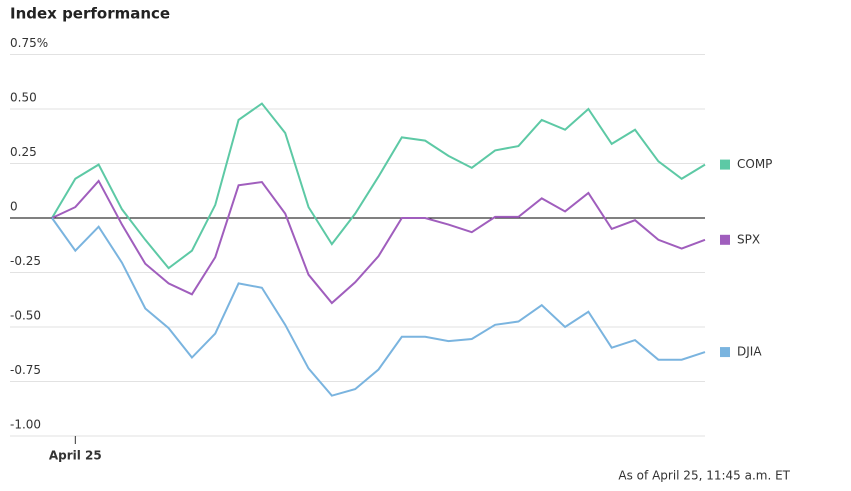 The width and height of the screenshot is (851, 491). I want to click on y-tick-label: -0.25, so click(25, 261).